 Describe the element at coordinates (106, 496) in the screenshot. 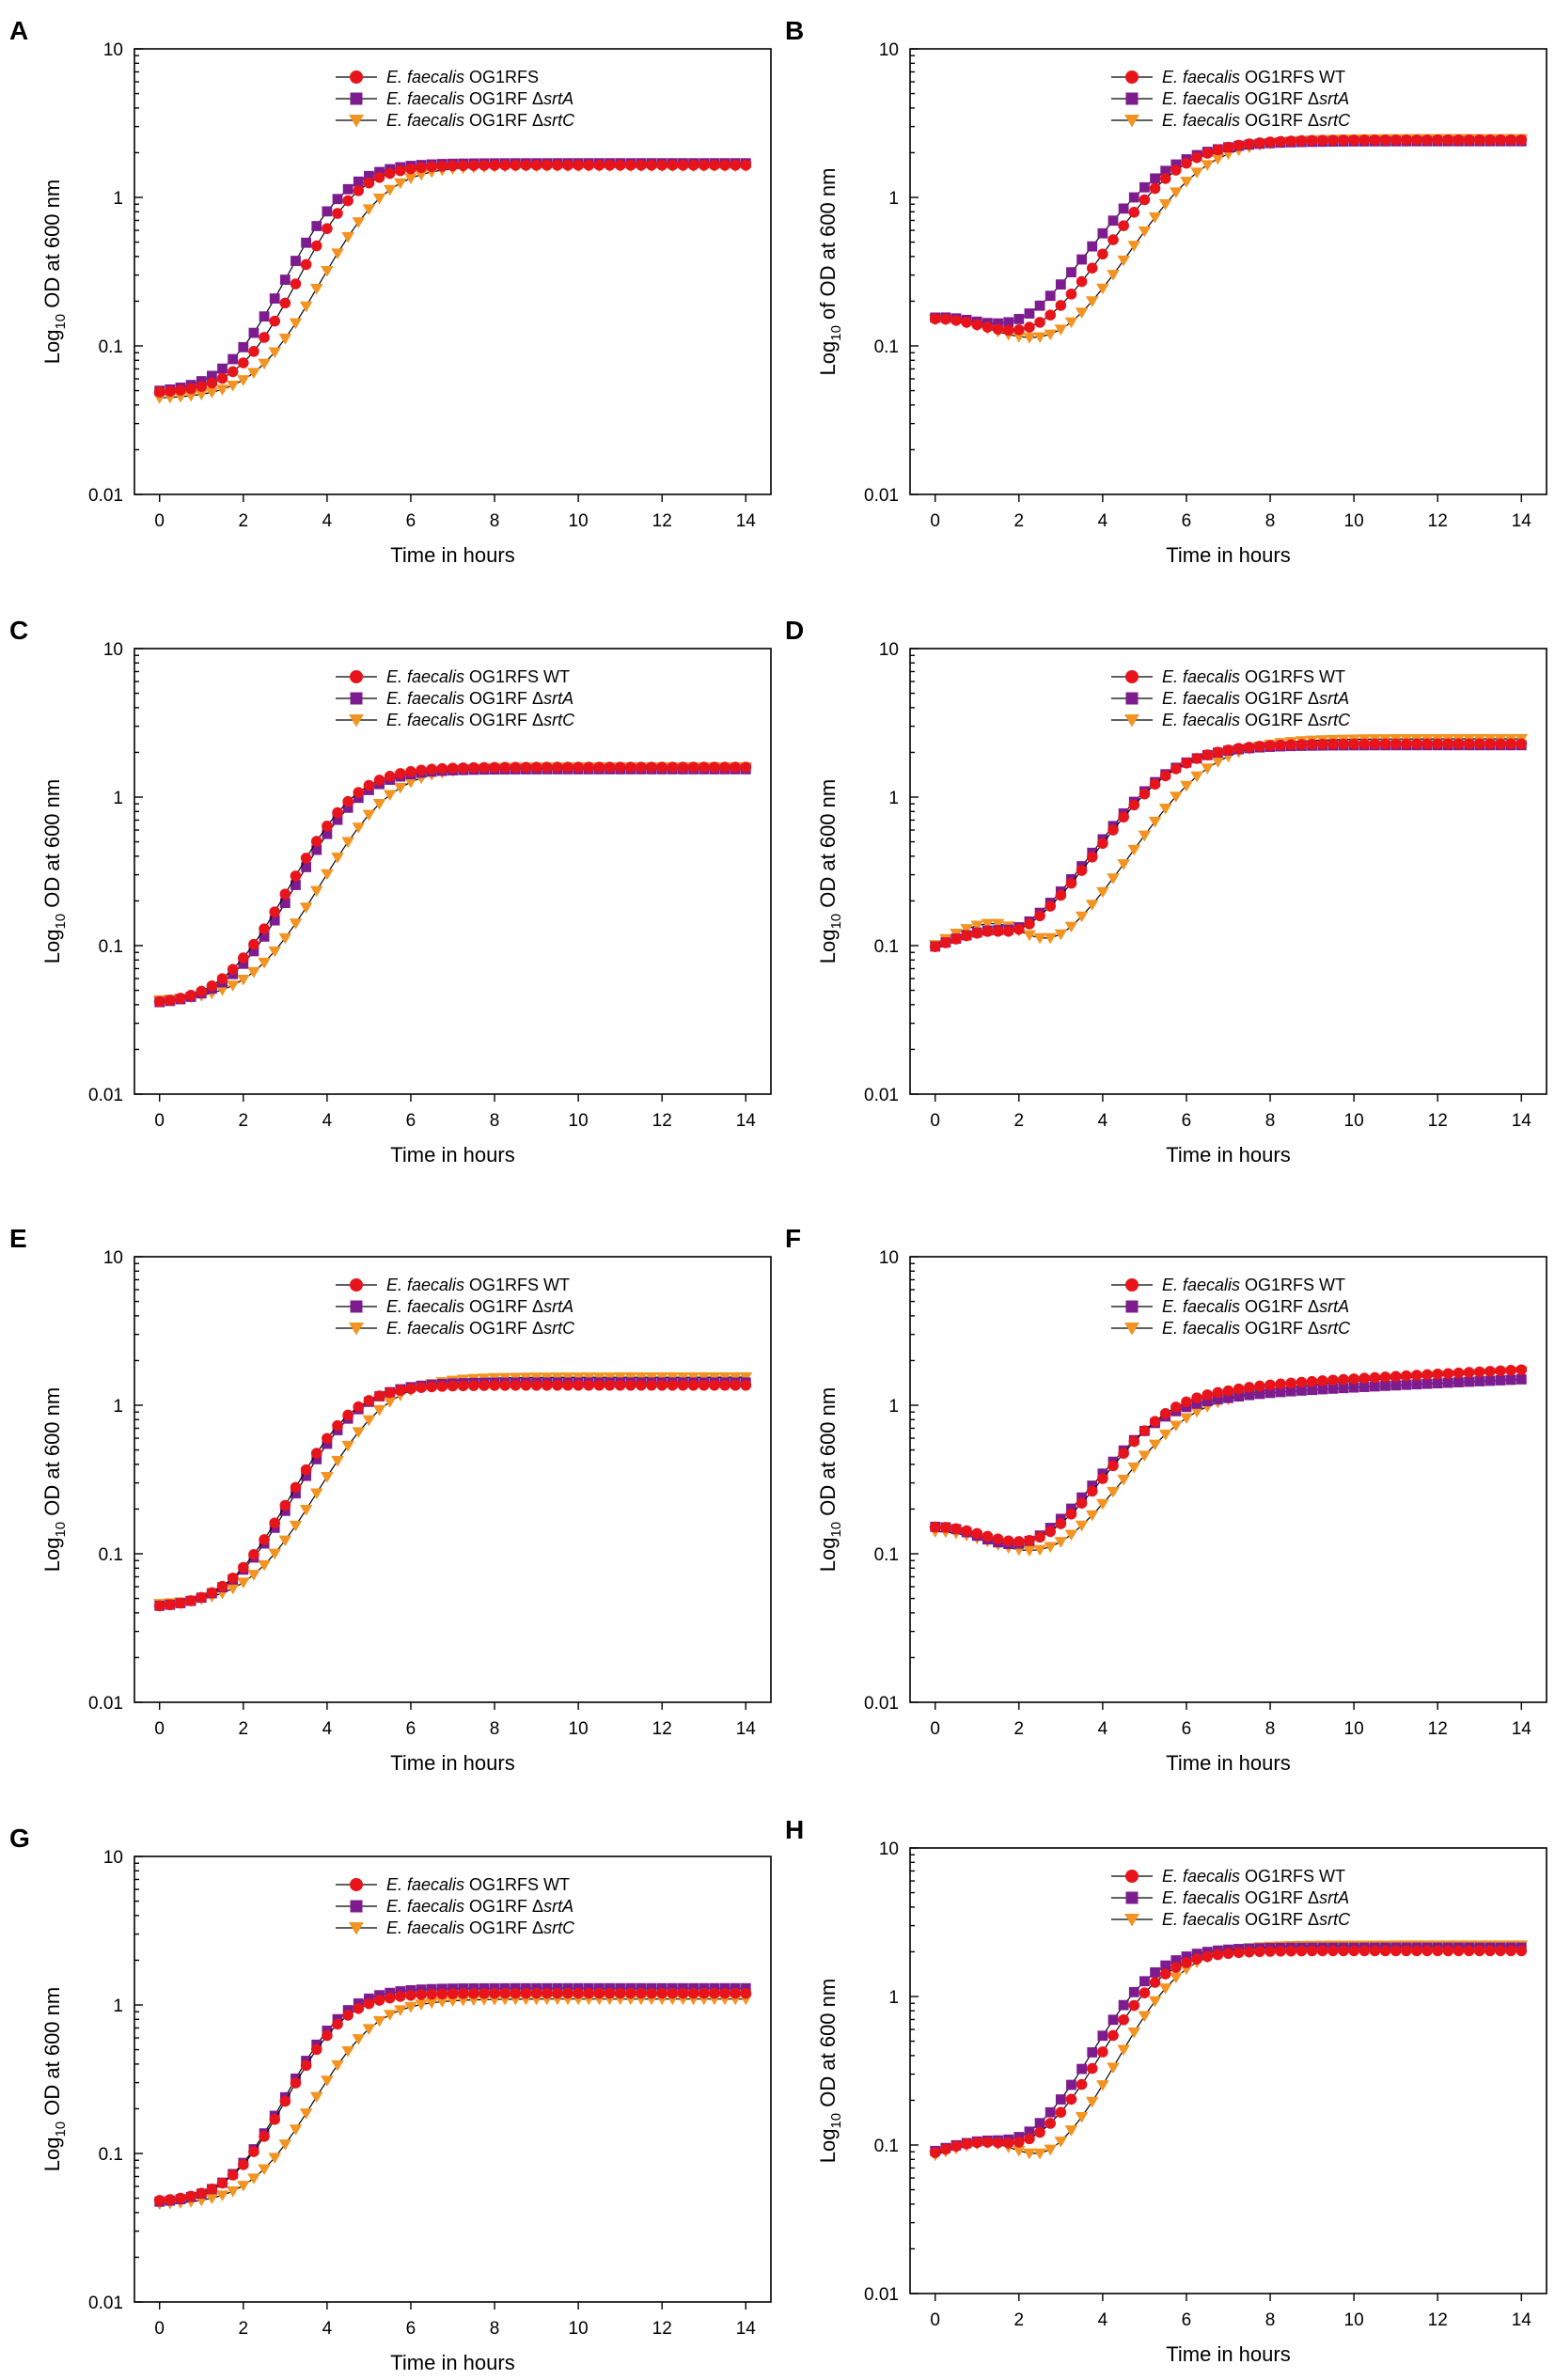

I see `y-tick-label: 0.01` at that location.